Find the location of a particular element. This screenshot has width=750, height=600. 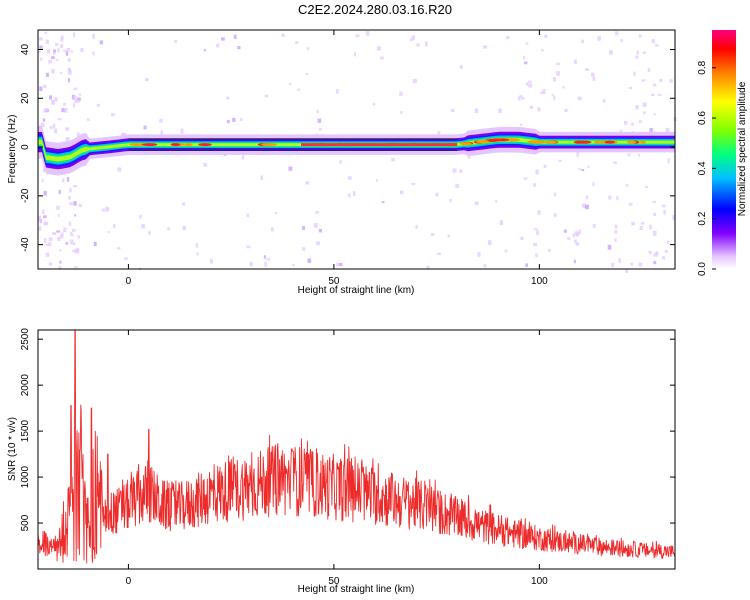

snr-y-tick-label: 2500 is located at coordinates (25, 339).